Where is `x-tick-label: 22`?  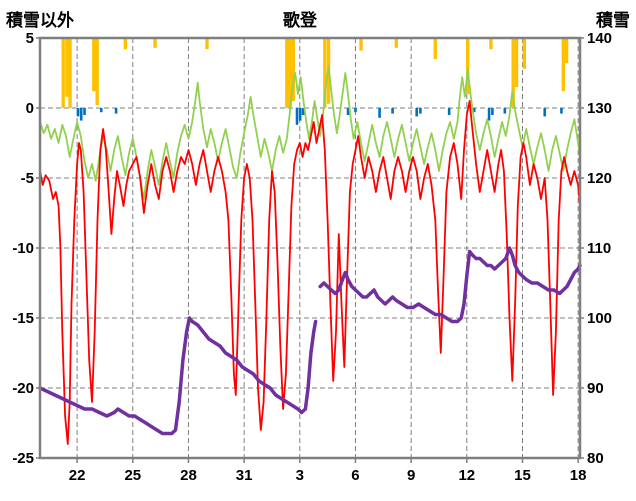 x-tick-label: 22 is located at coordinates (77, 475).